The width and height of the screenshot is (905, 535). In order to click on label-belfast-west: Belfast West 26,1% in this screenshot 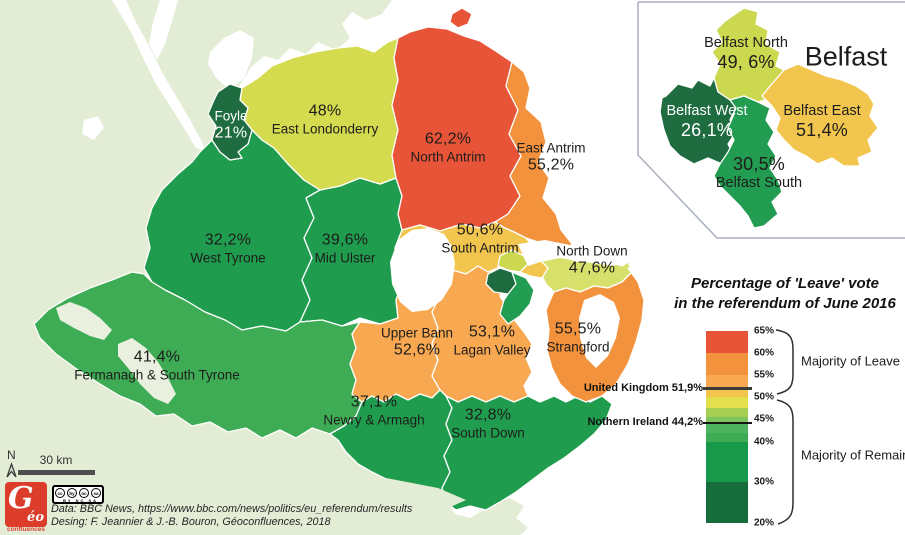, I will do `click(707, 121)`.